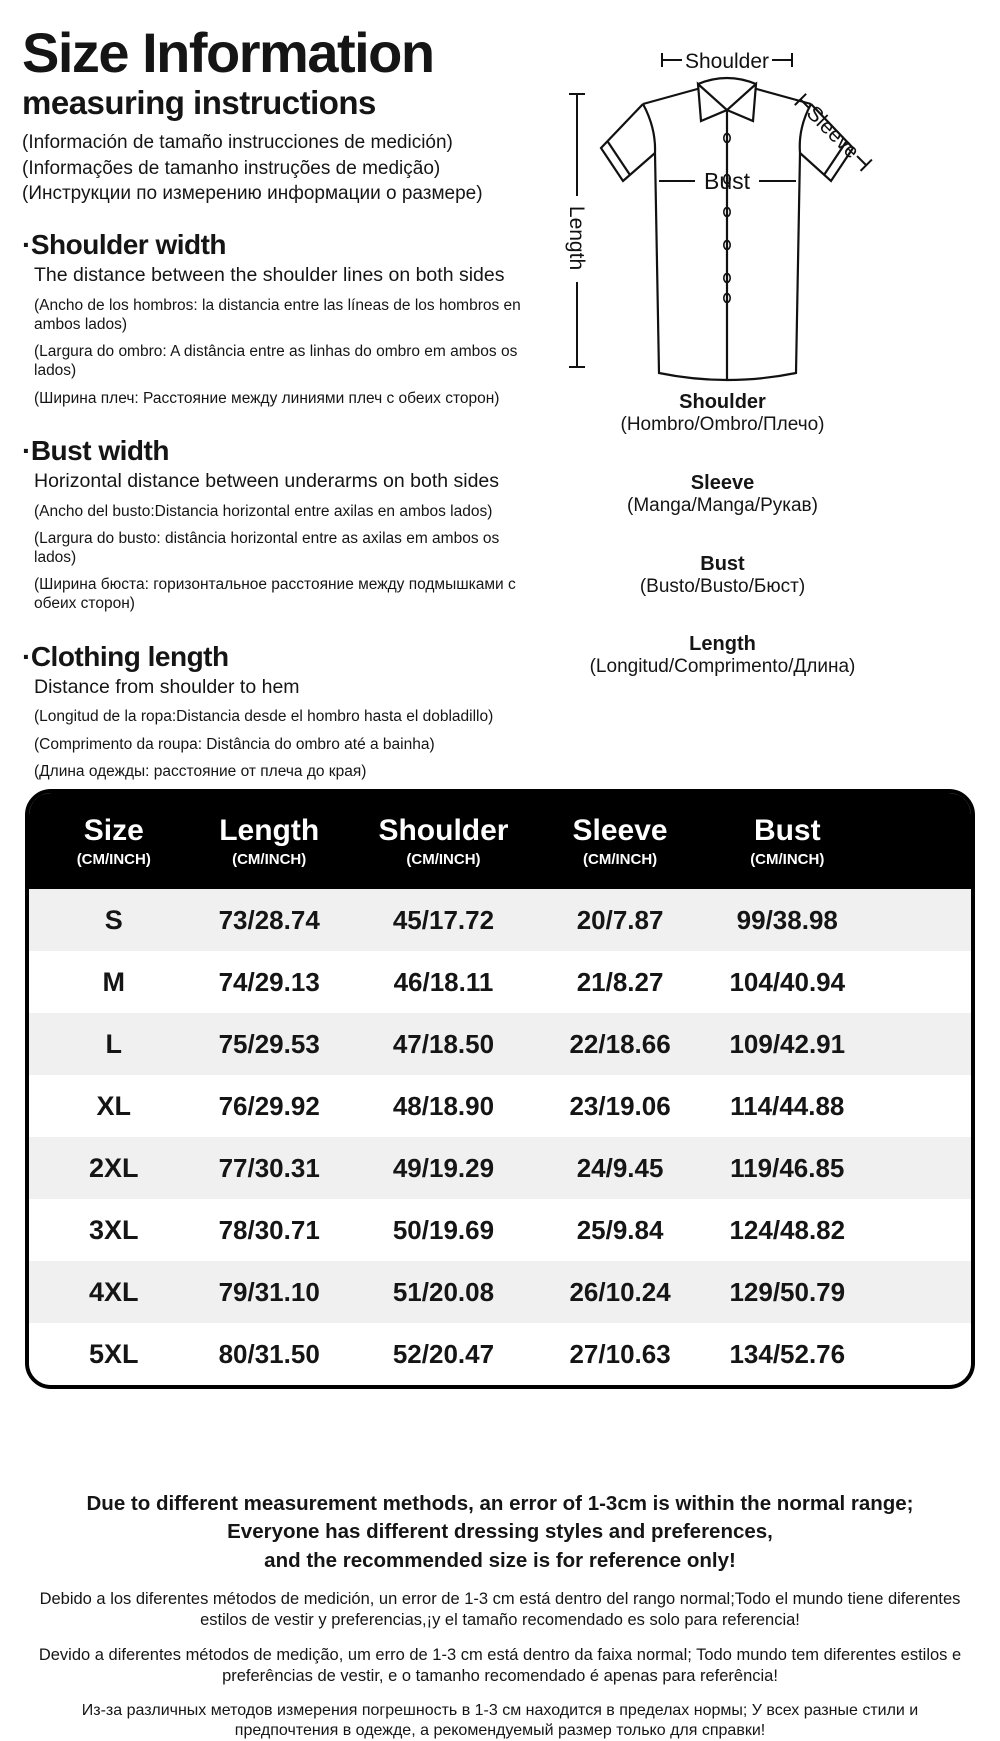  Describe the element at coordinates (443, 981) in the screenshot. I see `table-cell-shoulder: 46/18.11` at that location.